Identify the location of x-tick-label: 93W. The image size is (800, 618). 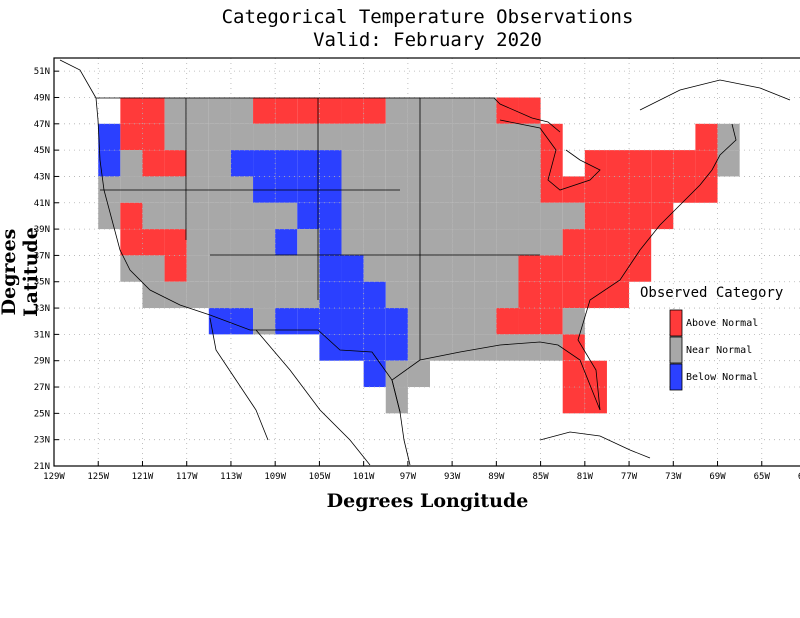
(452, 477).